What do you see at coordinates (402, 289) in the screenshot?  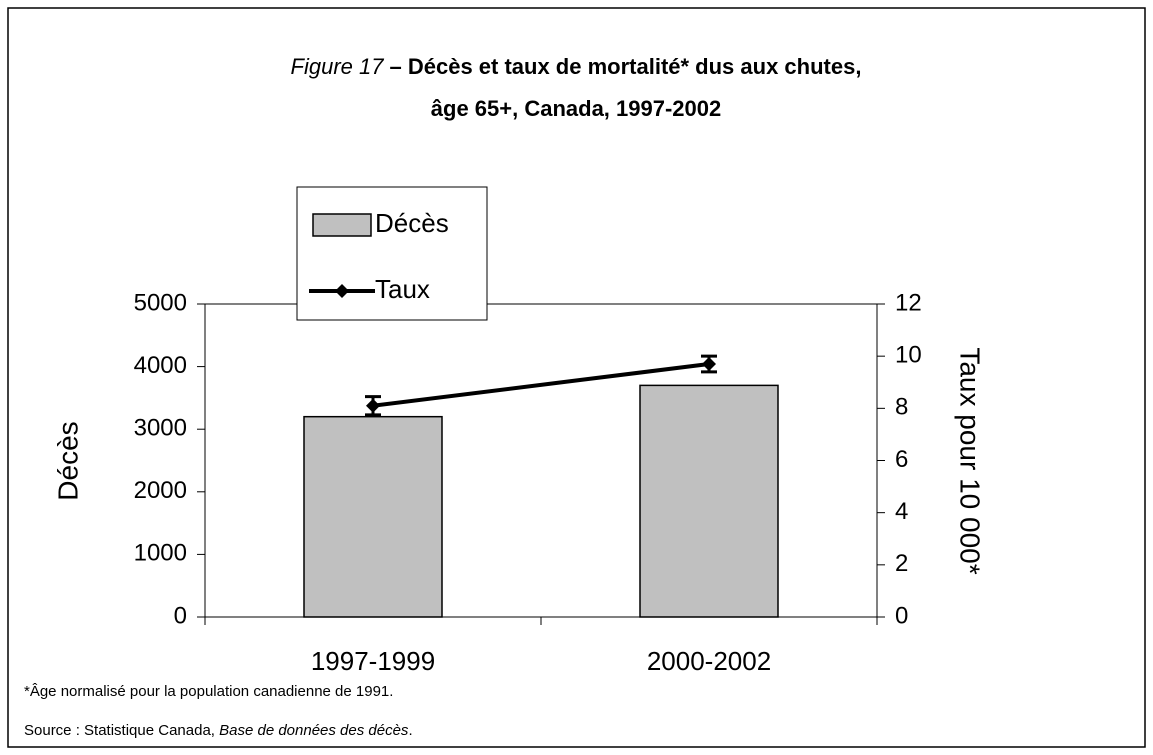 I see `legend-label: Taux` at bounding box center [402, 289].